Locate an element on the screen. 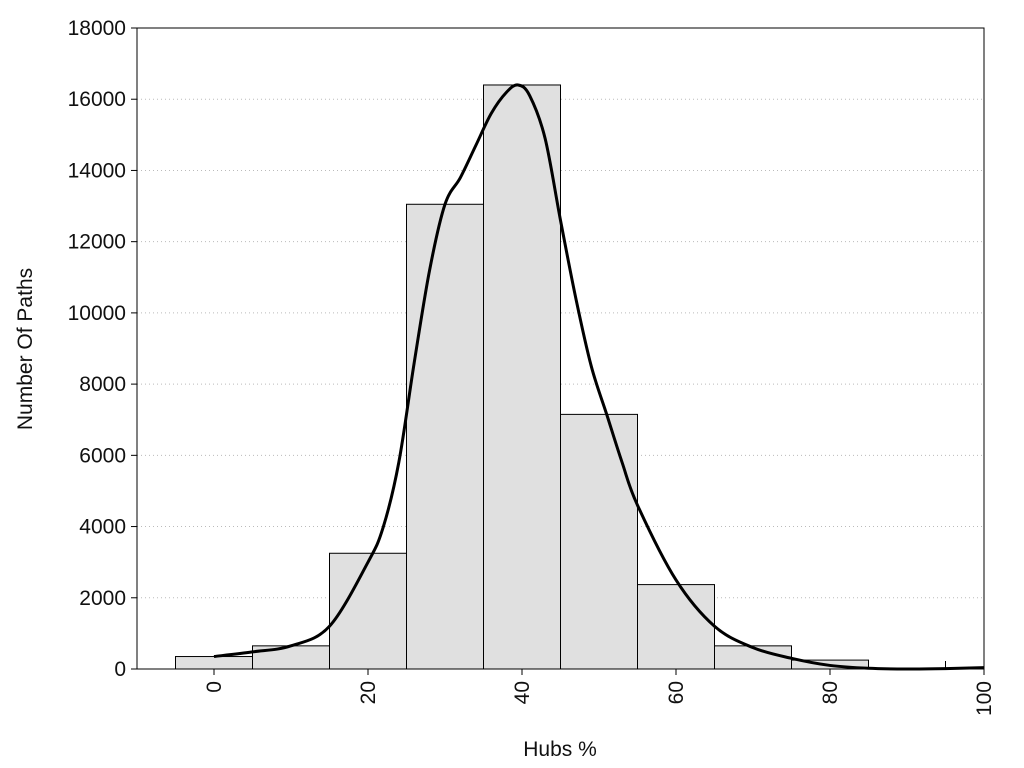 The height and width of the screenshot is (768, 1024). y-tick-label: 2000 is located at coordinates (102, 598).